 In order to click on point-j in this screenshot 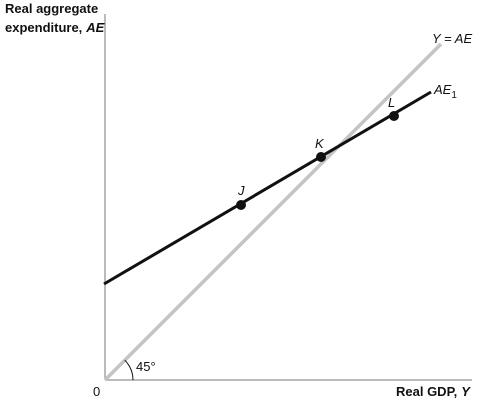, I will do `click(241, 205)`.